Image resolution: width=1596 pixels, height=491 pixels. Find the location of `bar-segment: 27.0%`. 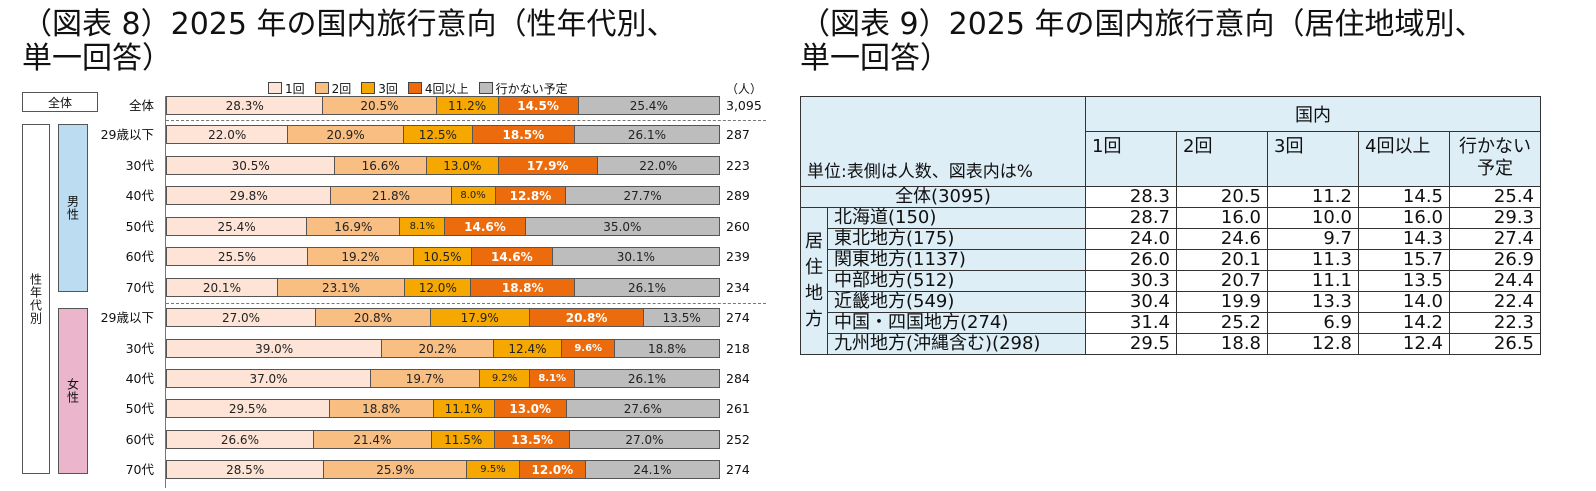

bar-segment: 27.0% is located at coordinates (242, 317).